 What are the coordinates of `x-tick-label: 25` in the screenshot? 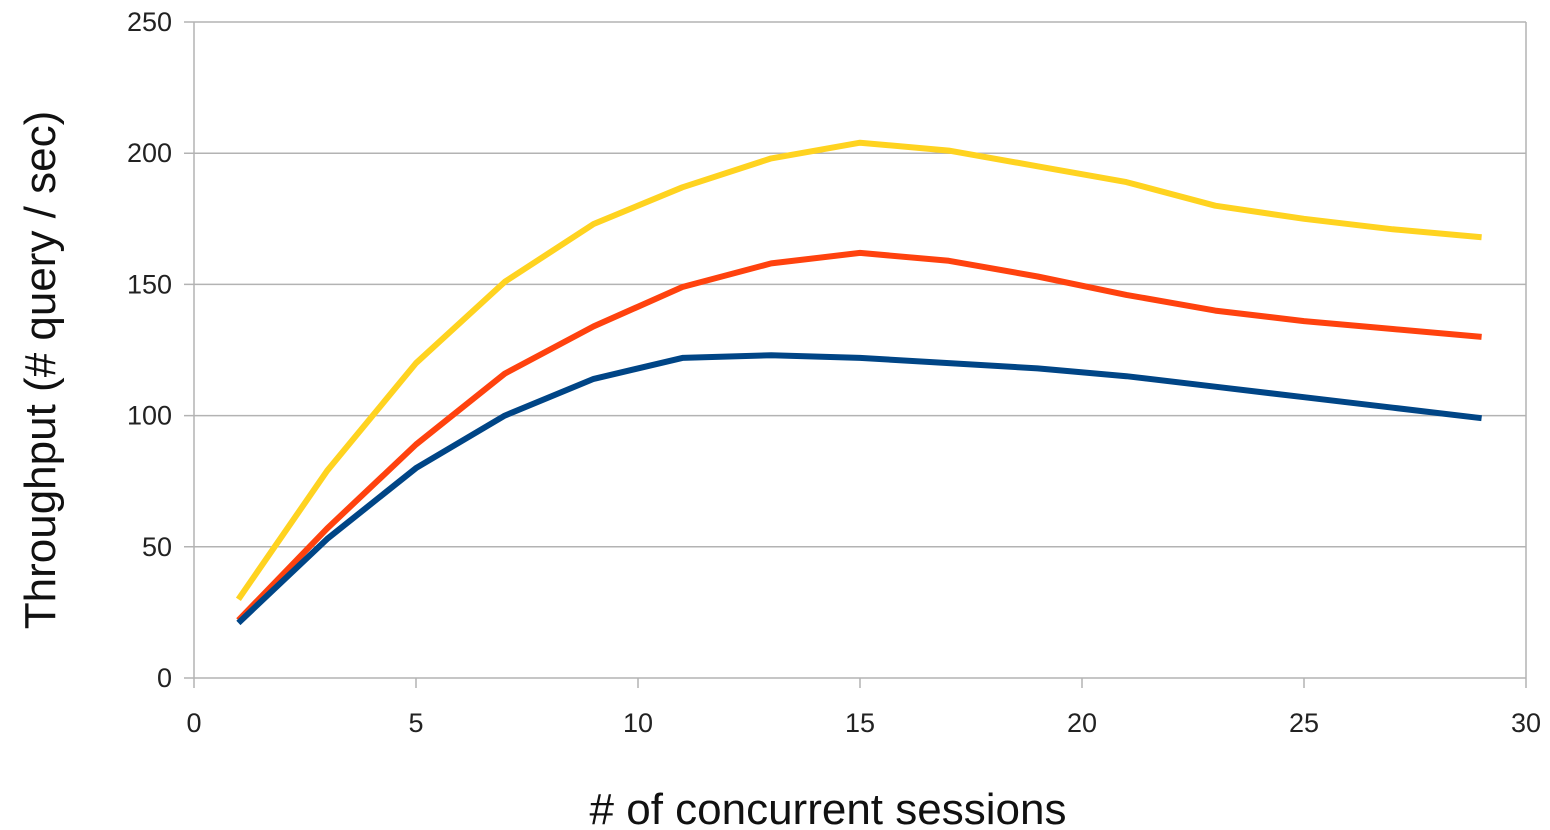 It's located at (1304, 723).